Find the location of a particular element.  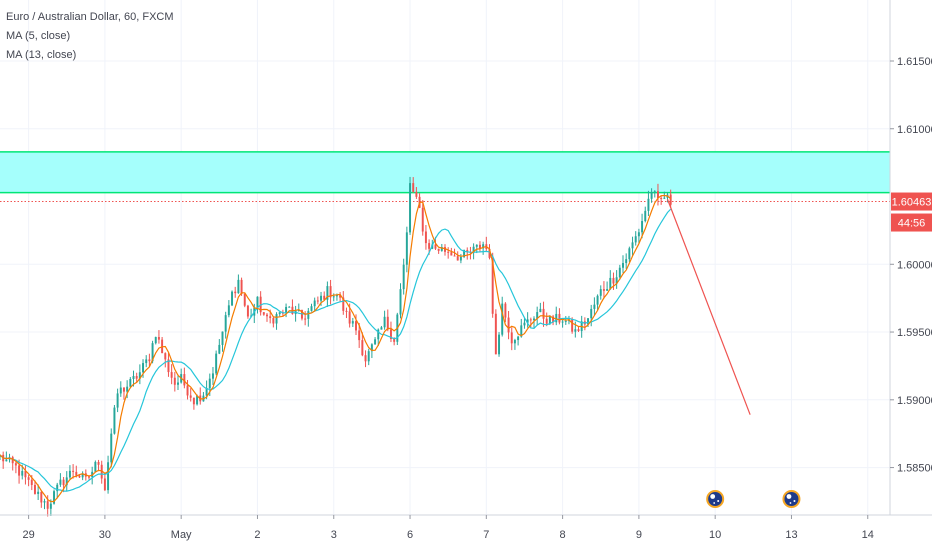

x-tick-label: 6 is located at coordinates (410, 535).